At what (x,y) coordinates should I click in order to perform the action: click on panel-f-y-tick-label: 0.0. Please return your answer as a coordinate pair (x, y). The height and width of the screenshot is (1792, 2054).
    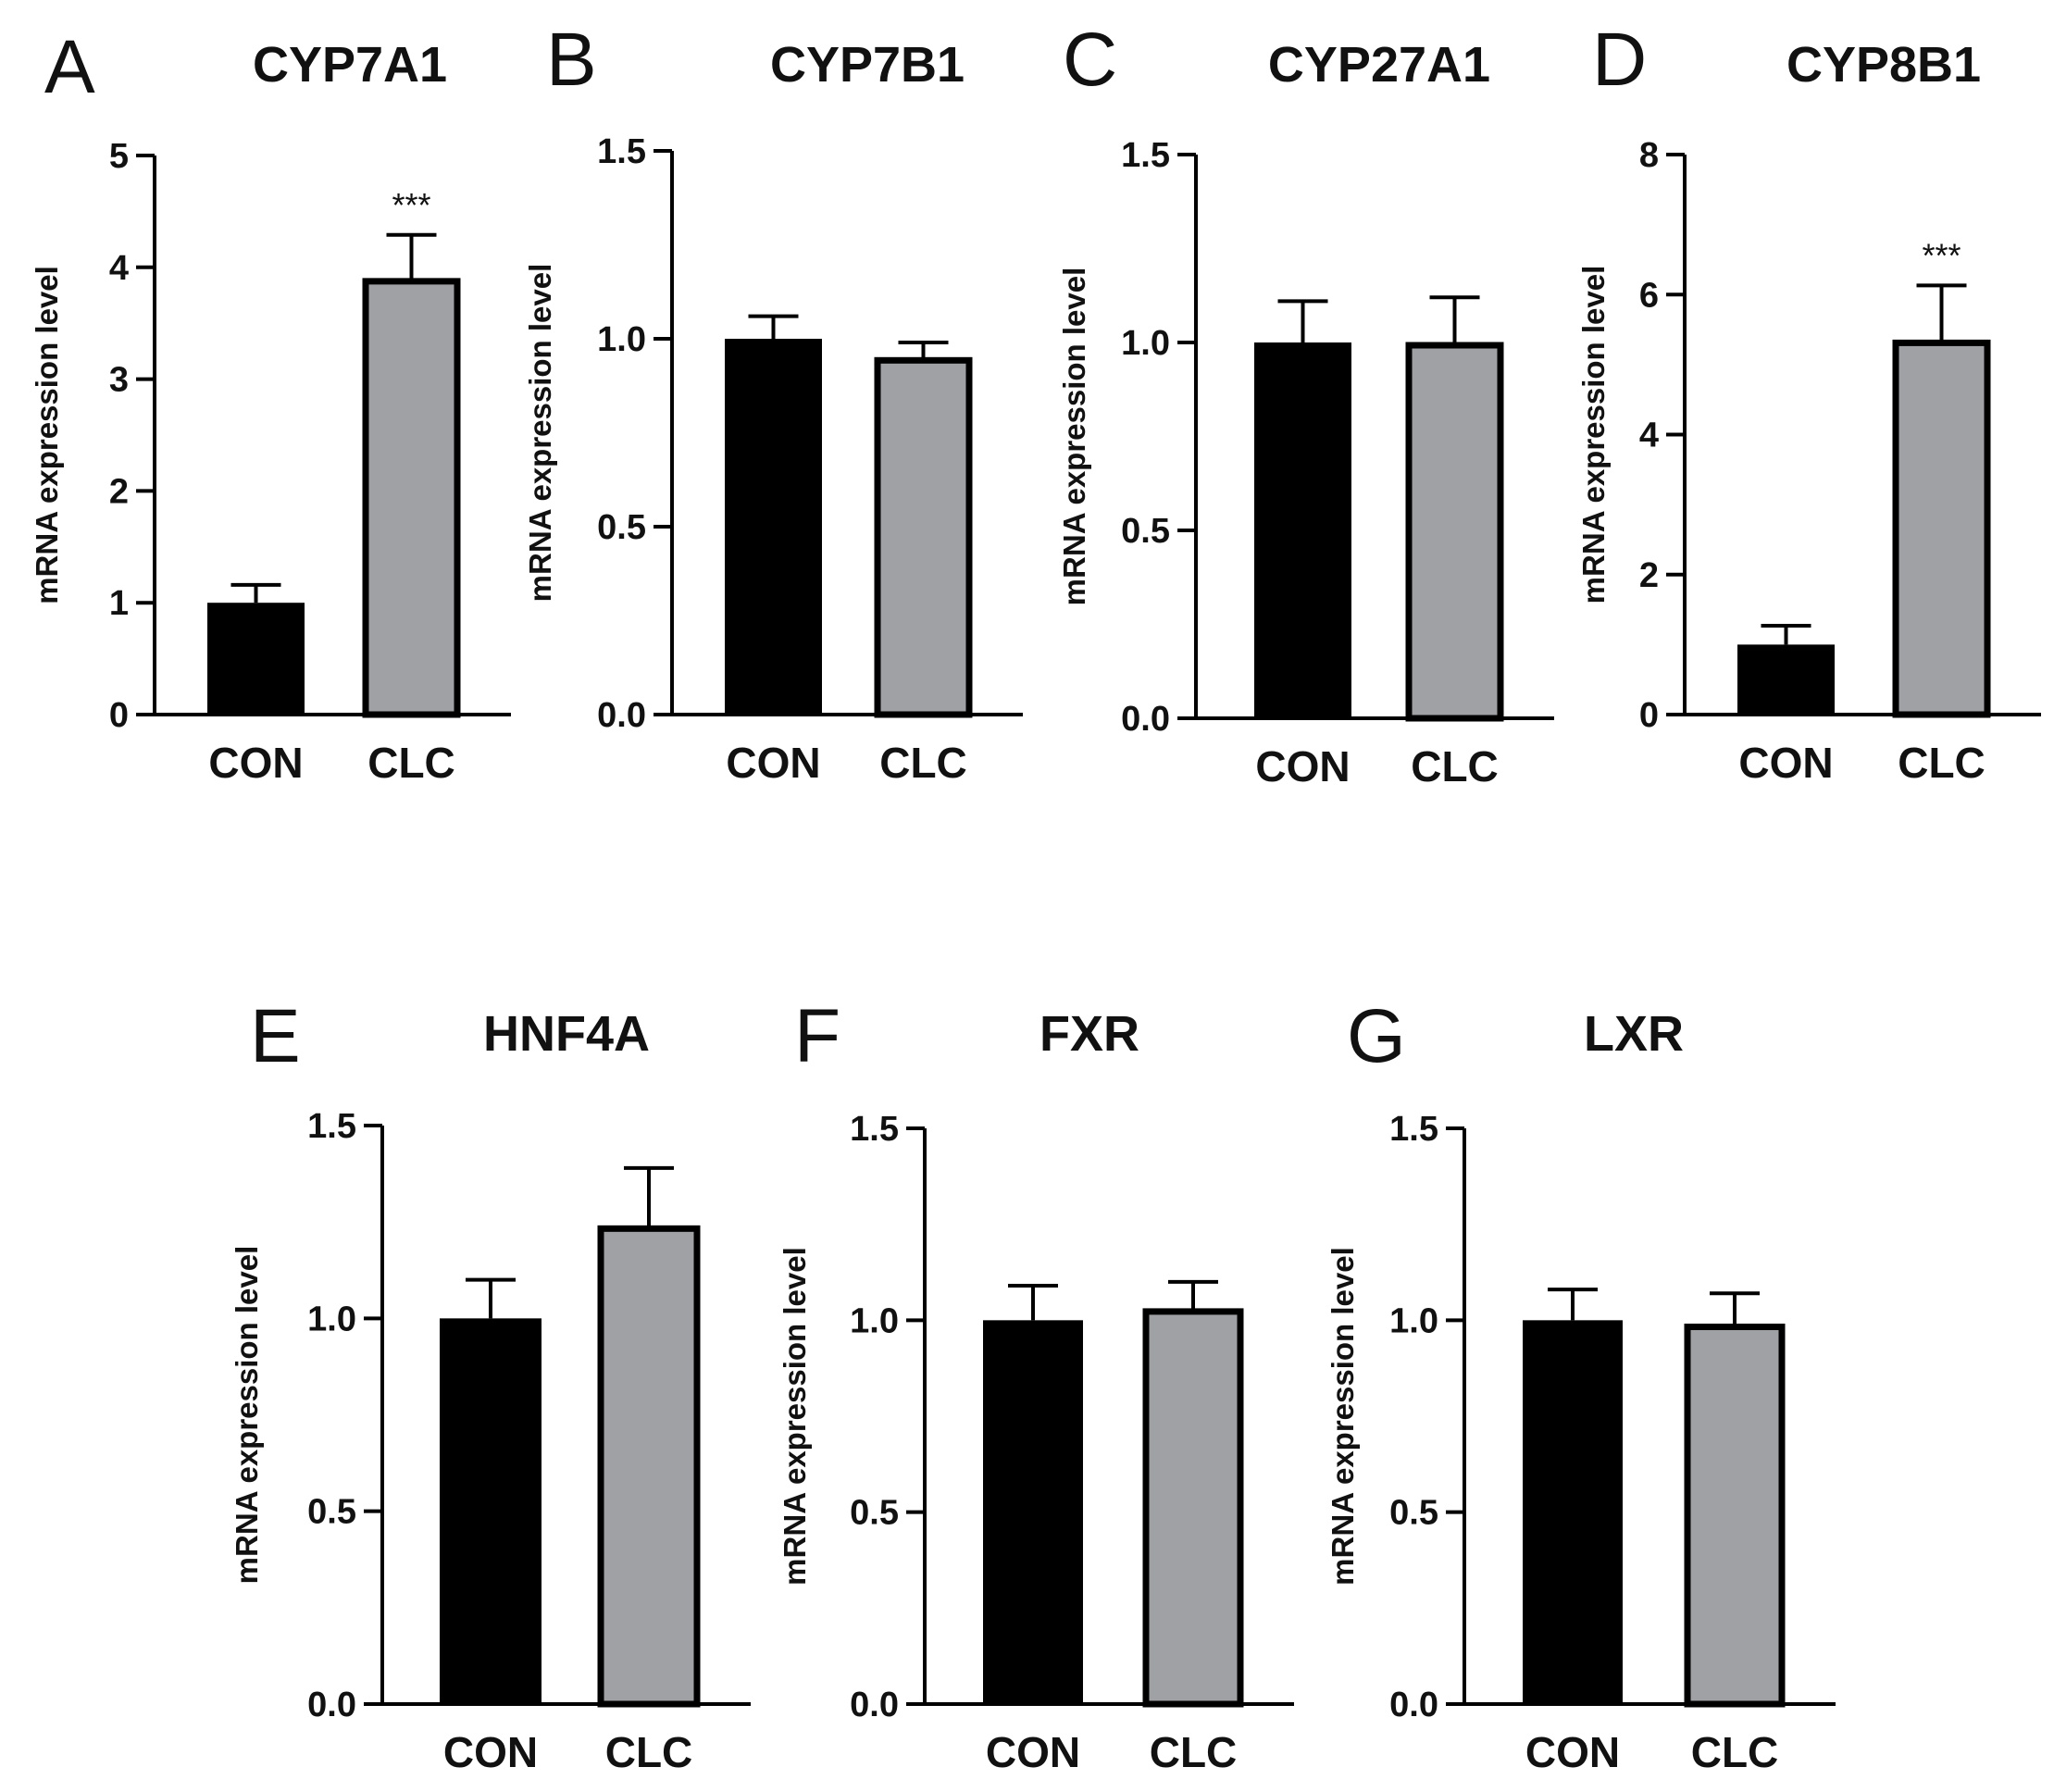
    Looking at the image, I should click on (875, 1705).